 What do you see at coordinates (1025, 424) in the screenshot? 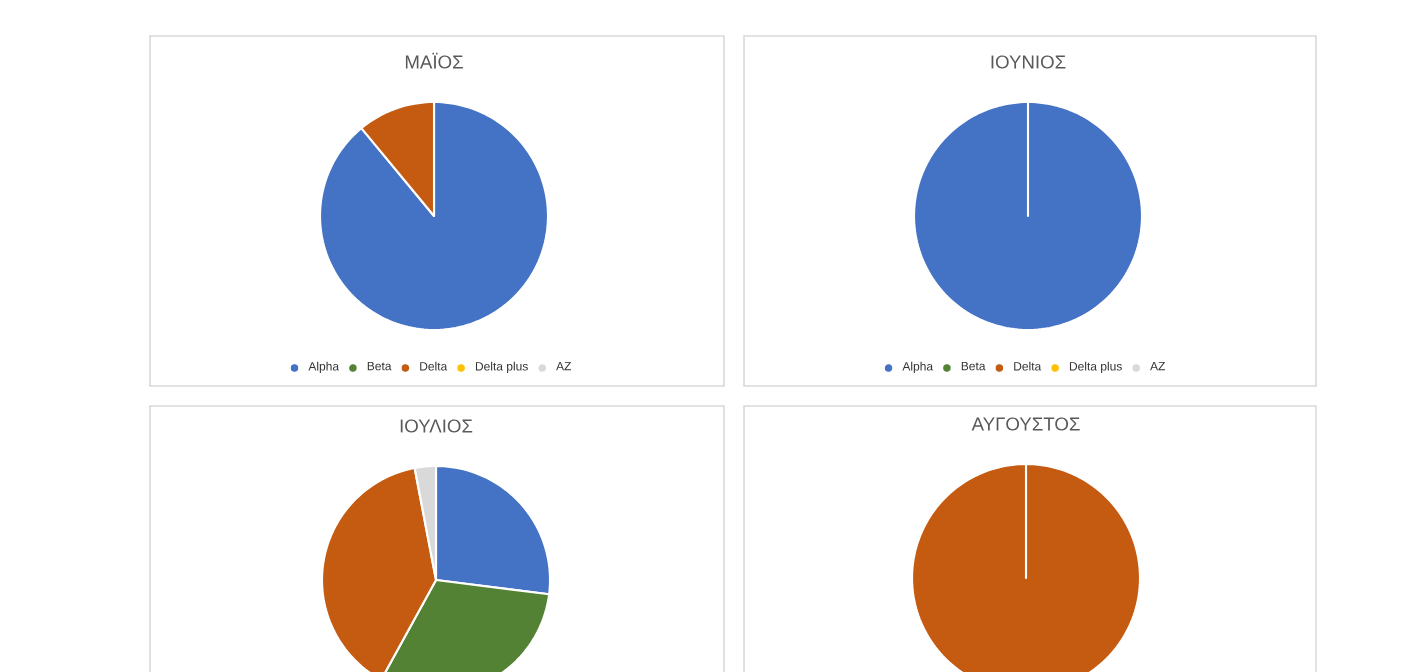
I see `chart-title: ΑΥΓΟΥΣΤΟΣ` at bounding box center [1025, 424].